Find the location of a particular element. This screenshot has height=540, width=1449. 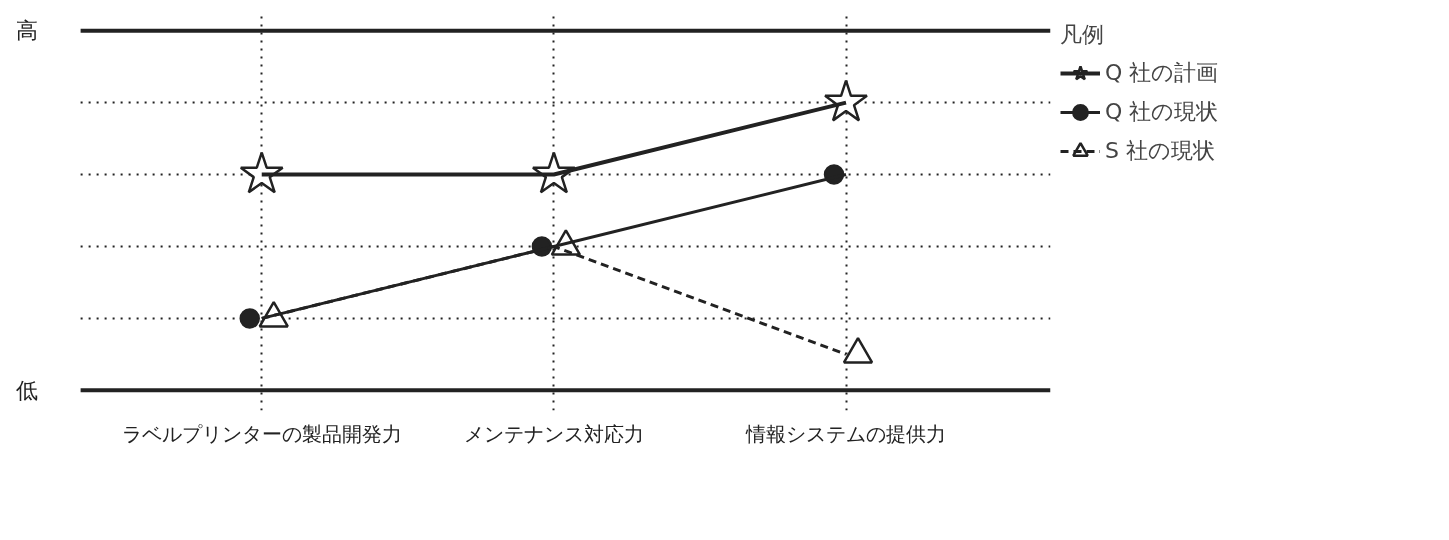

x-tick-label: ラベルプリンターの製品開発力 is located at coordinates (261, 433).